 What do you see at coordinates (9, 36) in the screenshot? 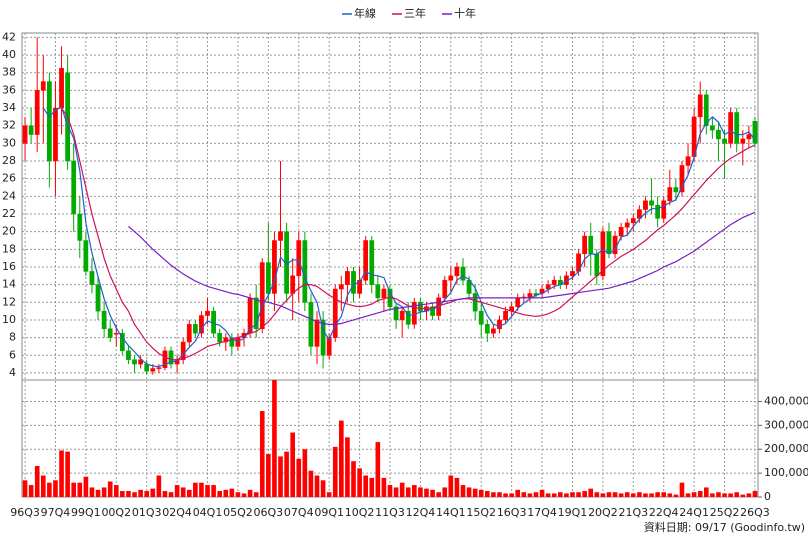
I see `y-tick-label: 42` at bounding box center [9, 36].